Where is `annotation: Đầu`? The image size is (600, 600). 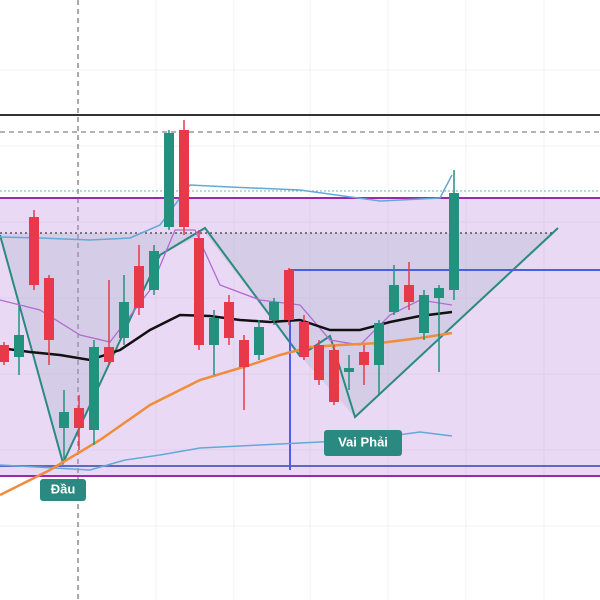
annotation: Đầu is located at coordinates (63, 488).